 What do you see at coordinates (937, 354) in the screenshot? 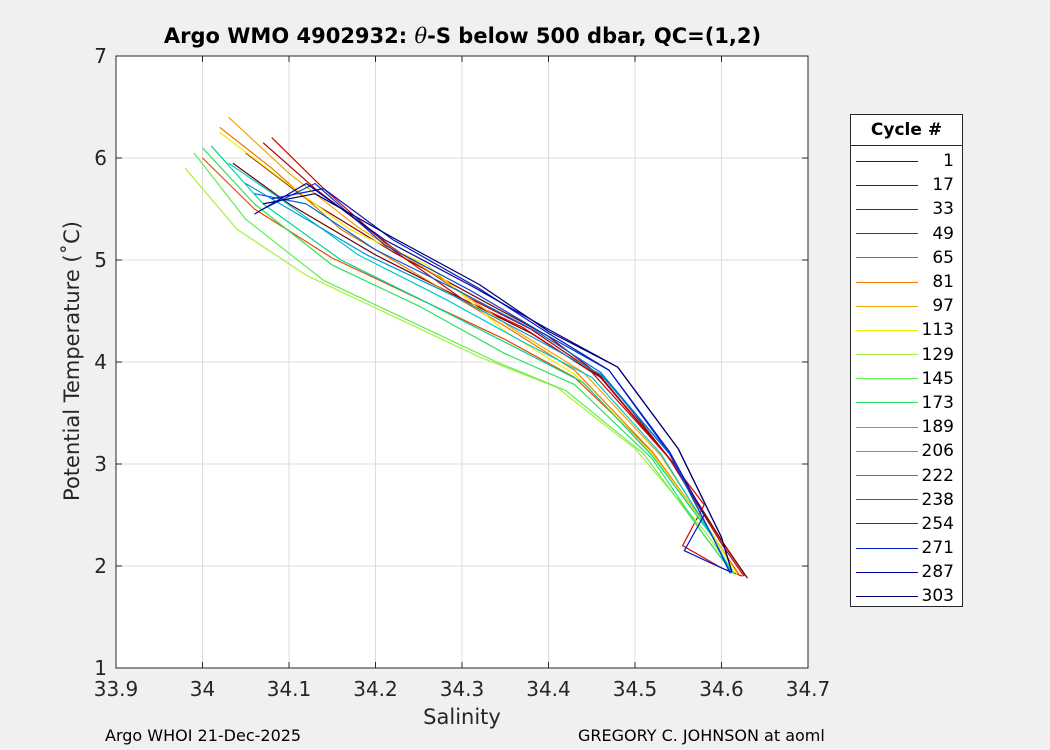
I see `legend-label: 129` at bounding box center [937, 354].